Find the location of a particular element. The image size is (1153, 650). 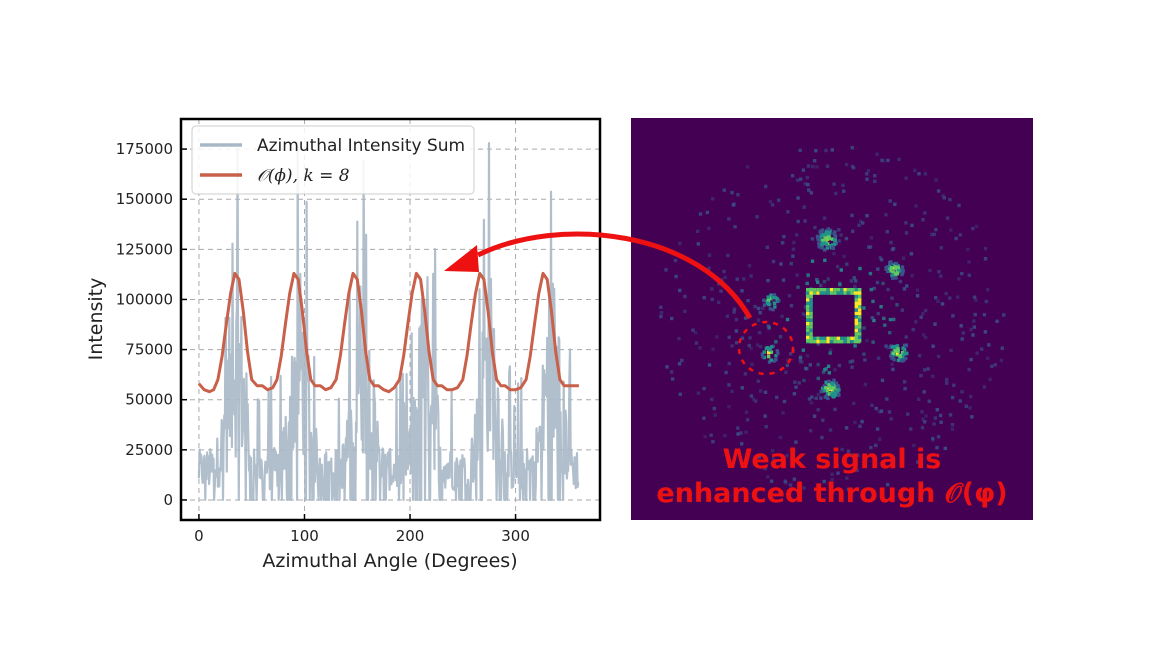

legend-label-smooth: 𝒪(ϕ), k = 8 is located at coordinates (303, 176).